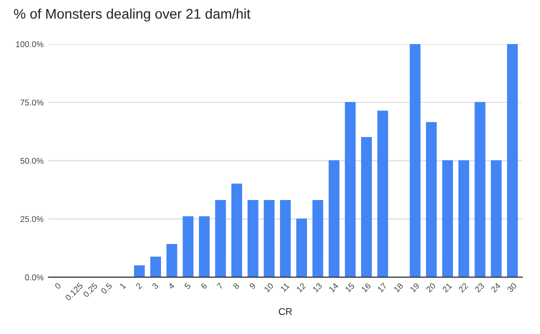  What do you see at coordinates (34, 277) in the screenshot?
I see `y-tick-label: 0.0%` at bounding box center [34, 277].